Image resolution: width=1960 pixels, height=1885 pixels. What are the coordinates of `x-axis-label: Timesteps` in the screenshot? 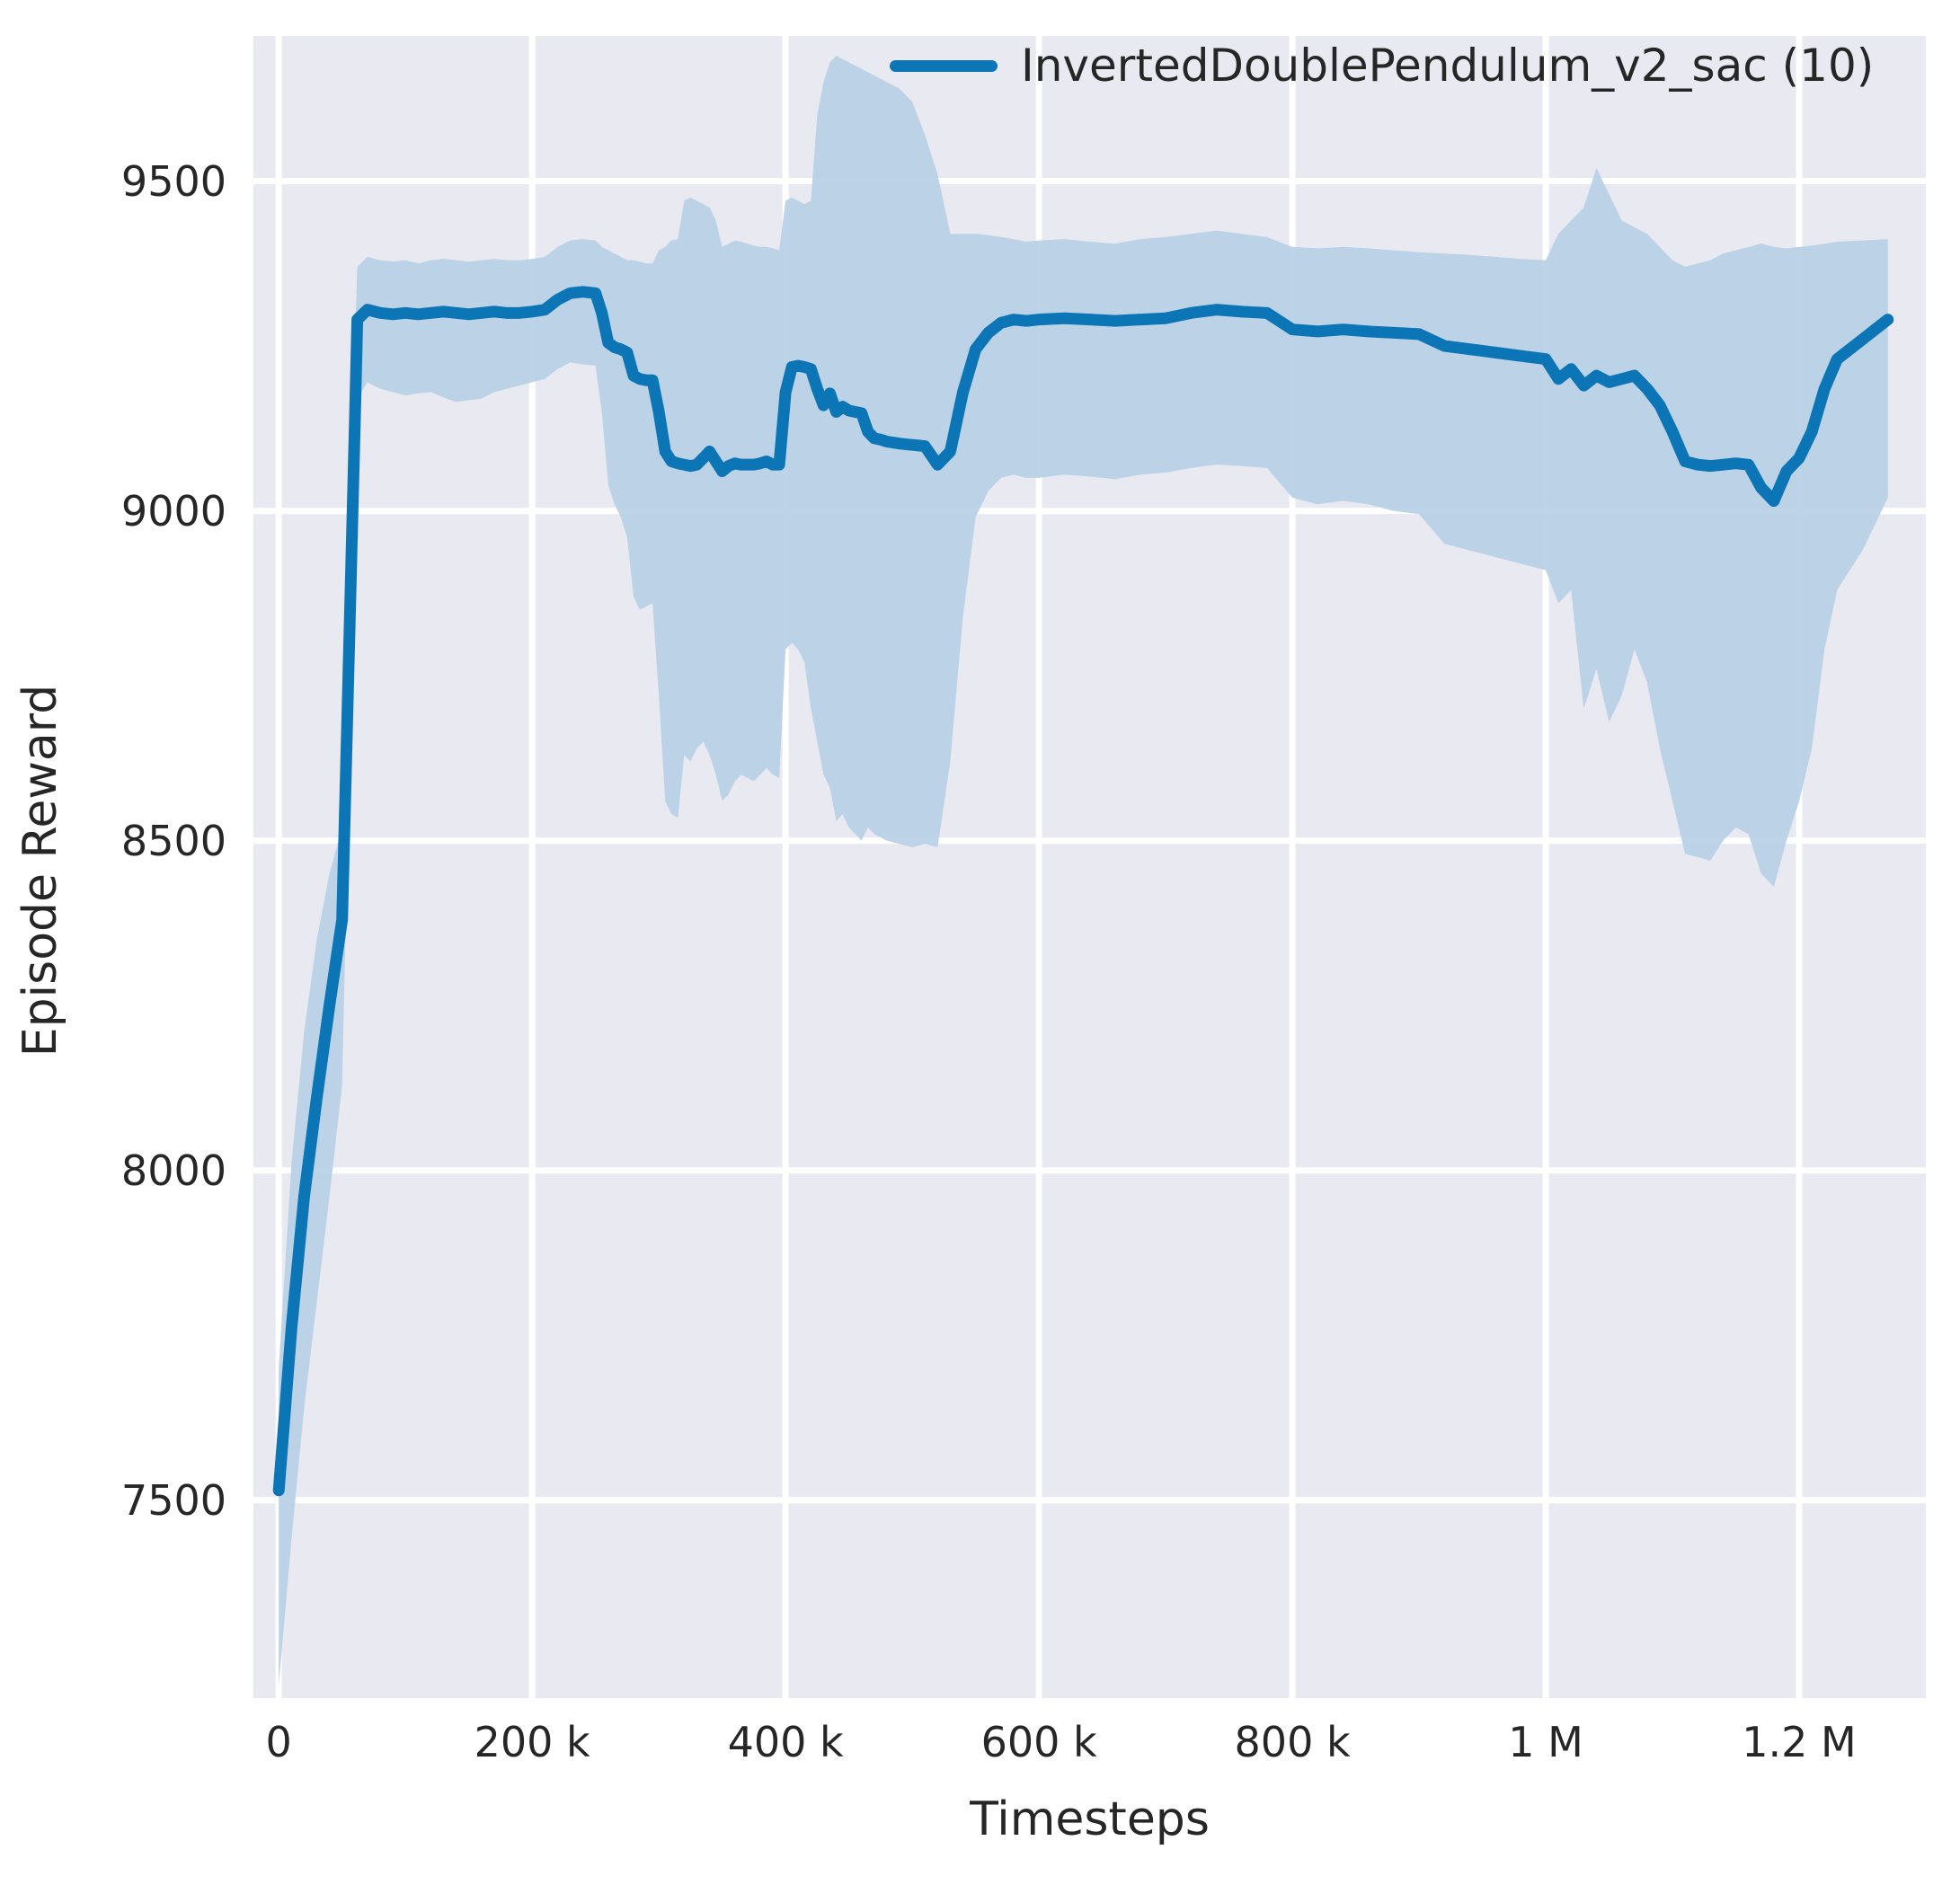 It's located at (1090, 1819).